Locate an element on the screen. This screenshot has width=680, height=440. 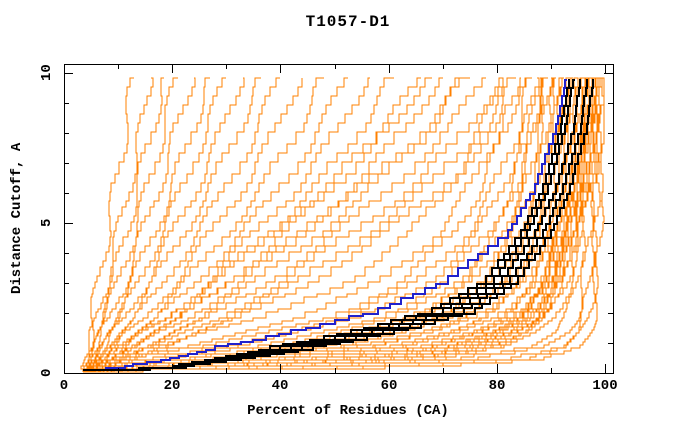
y-tick-label: 5 is located at coordinates (47, 223).